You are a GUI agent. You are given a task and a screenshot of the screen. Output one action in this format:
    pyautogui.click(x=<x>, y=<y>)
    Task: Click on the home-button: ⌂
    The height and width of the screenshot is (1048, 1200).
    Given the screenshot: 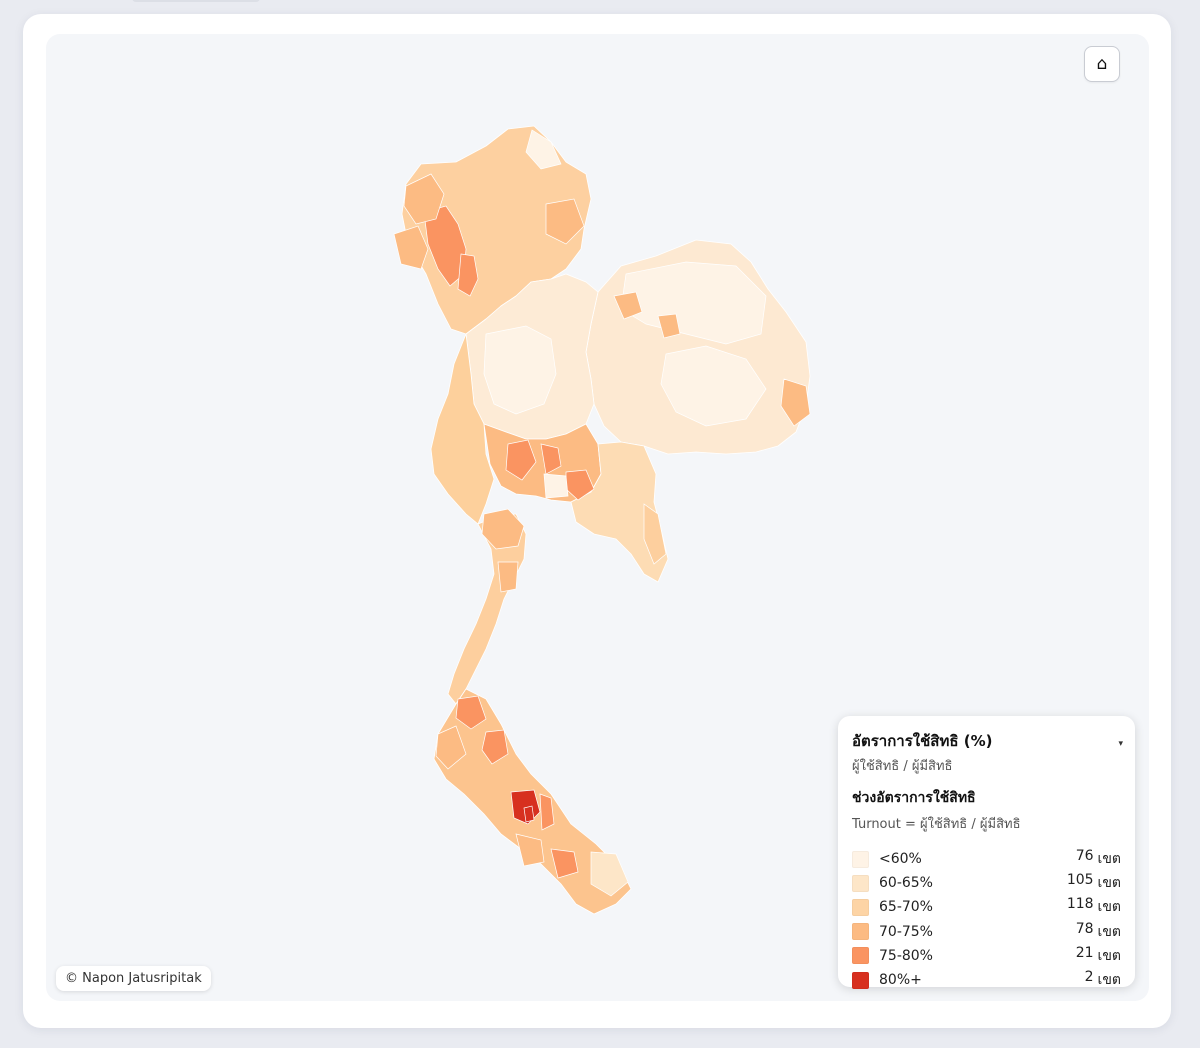 What is the action you would take?
    pyautogui.click(x=1102, y=64)
    